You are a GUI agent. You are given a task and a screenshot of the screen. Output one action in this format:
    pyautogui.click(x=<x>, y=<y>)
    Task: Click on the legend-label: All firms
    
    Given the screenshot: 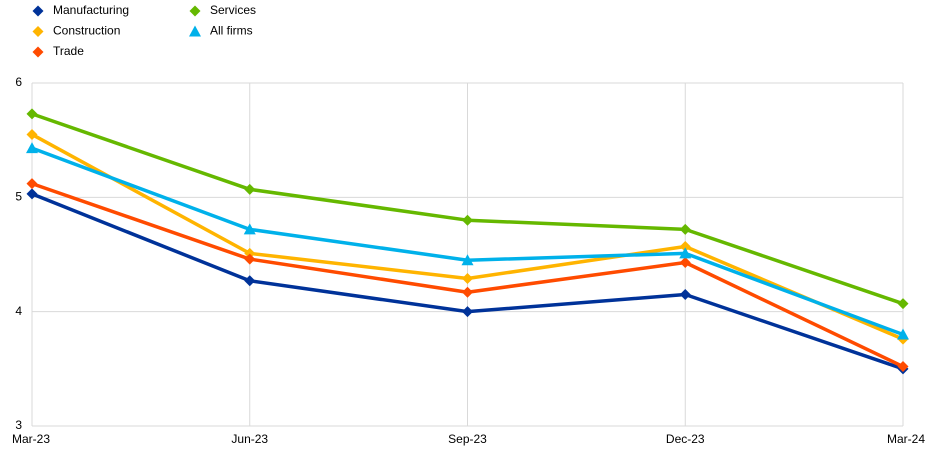 What is the action you would take?
    pyautogui.click(x=231, y=31)
    